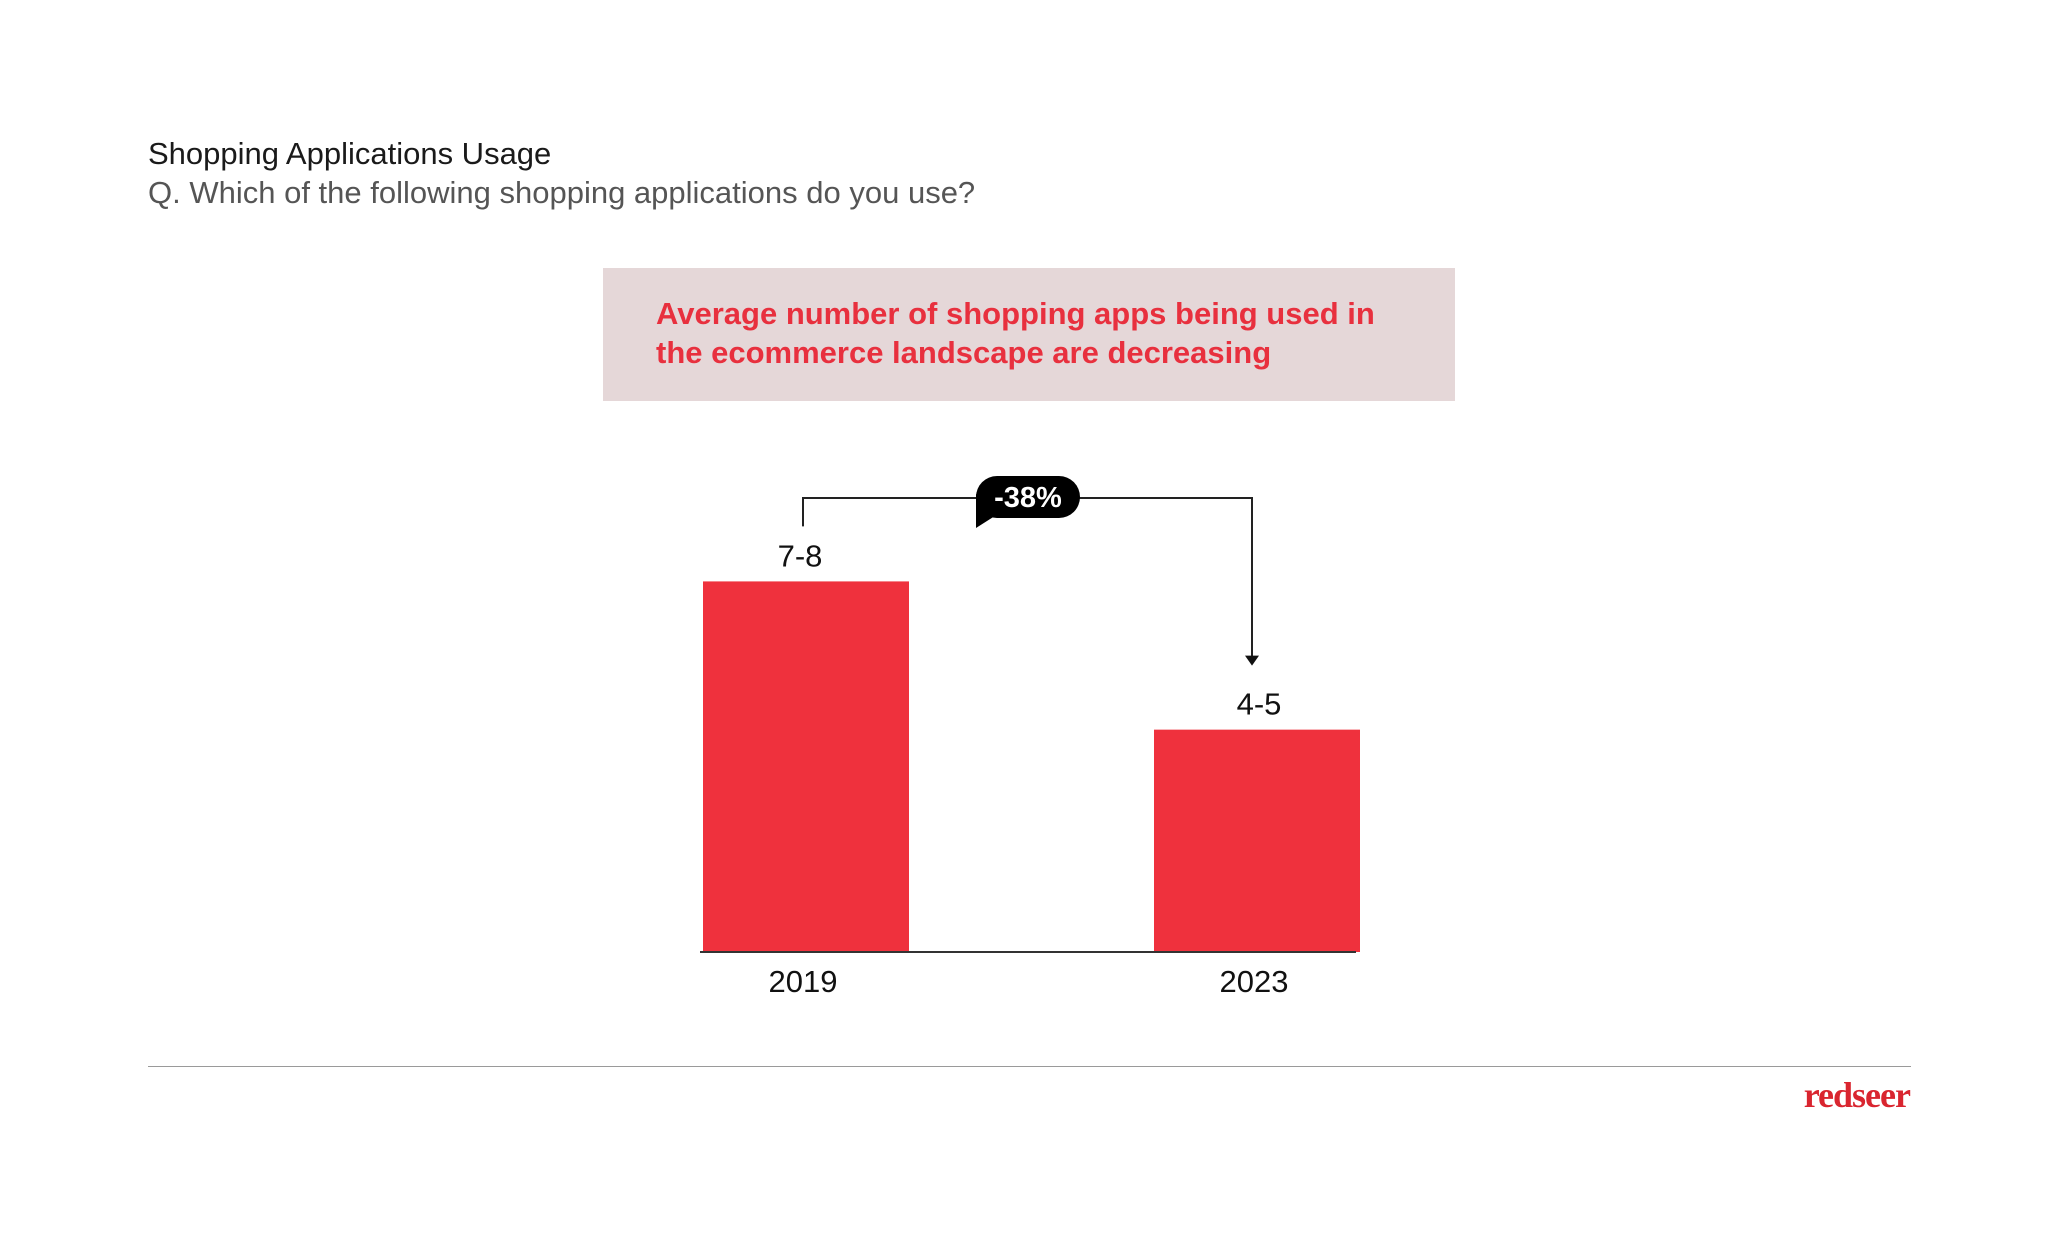  I want to click on value-label-2019: 7-8, so click(800, 555).